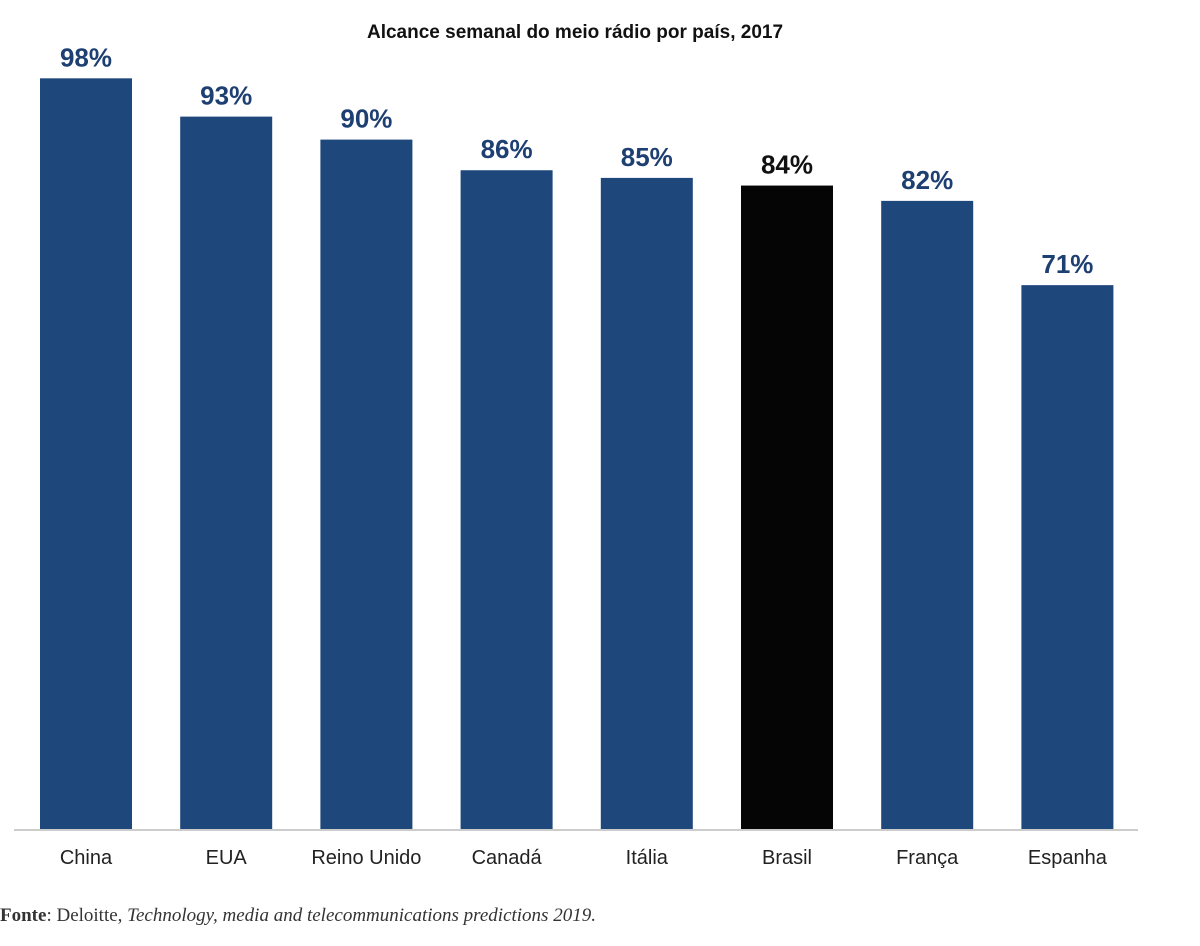 The image size is (1200, 946). I want to click on category-label-franca: França, so click(927, 858).